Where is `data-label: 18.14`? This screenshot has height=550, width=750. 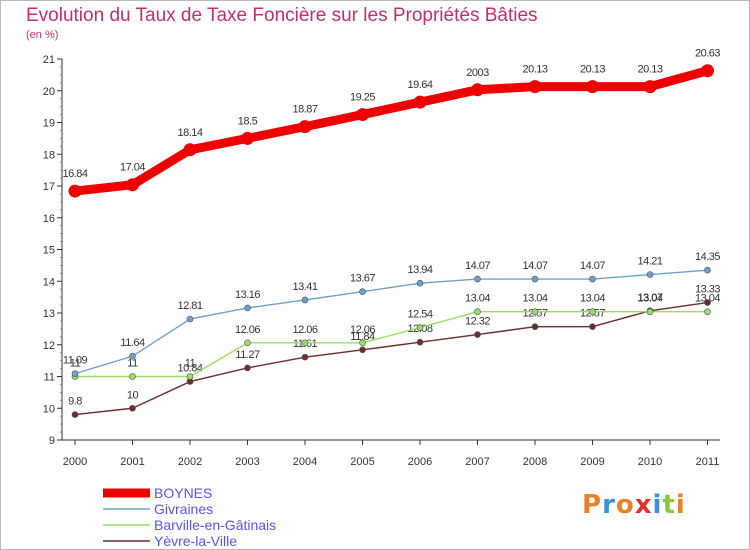
data-label: 18.14 is located at coordinates (189, 133).